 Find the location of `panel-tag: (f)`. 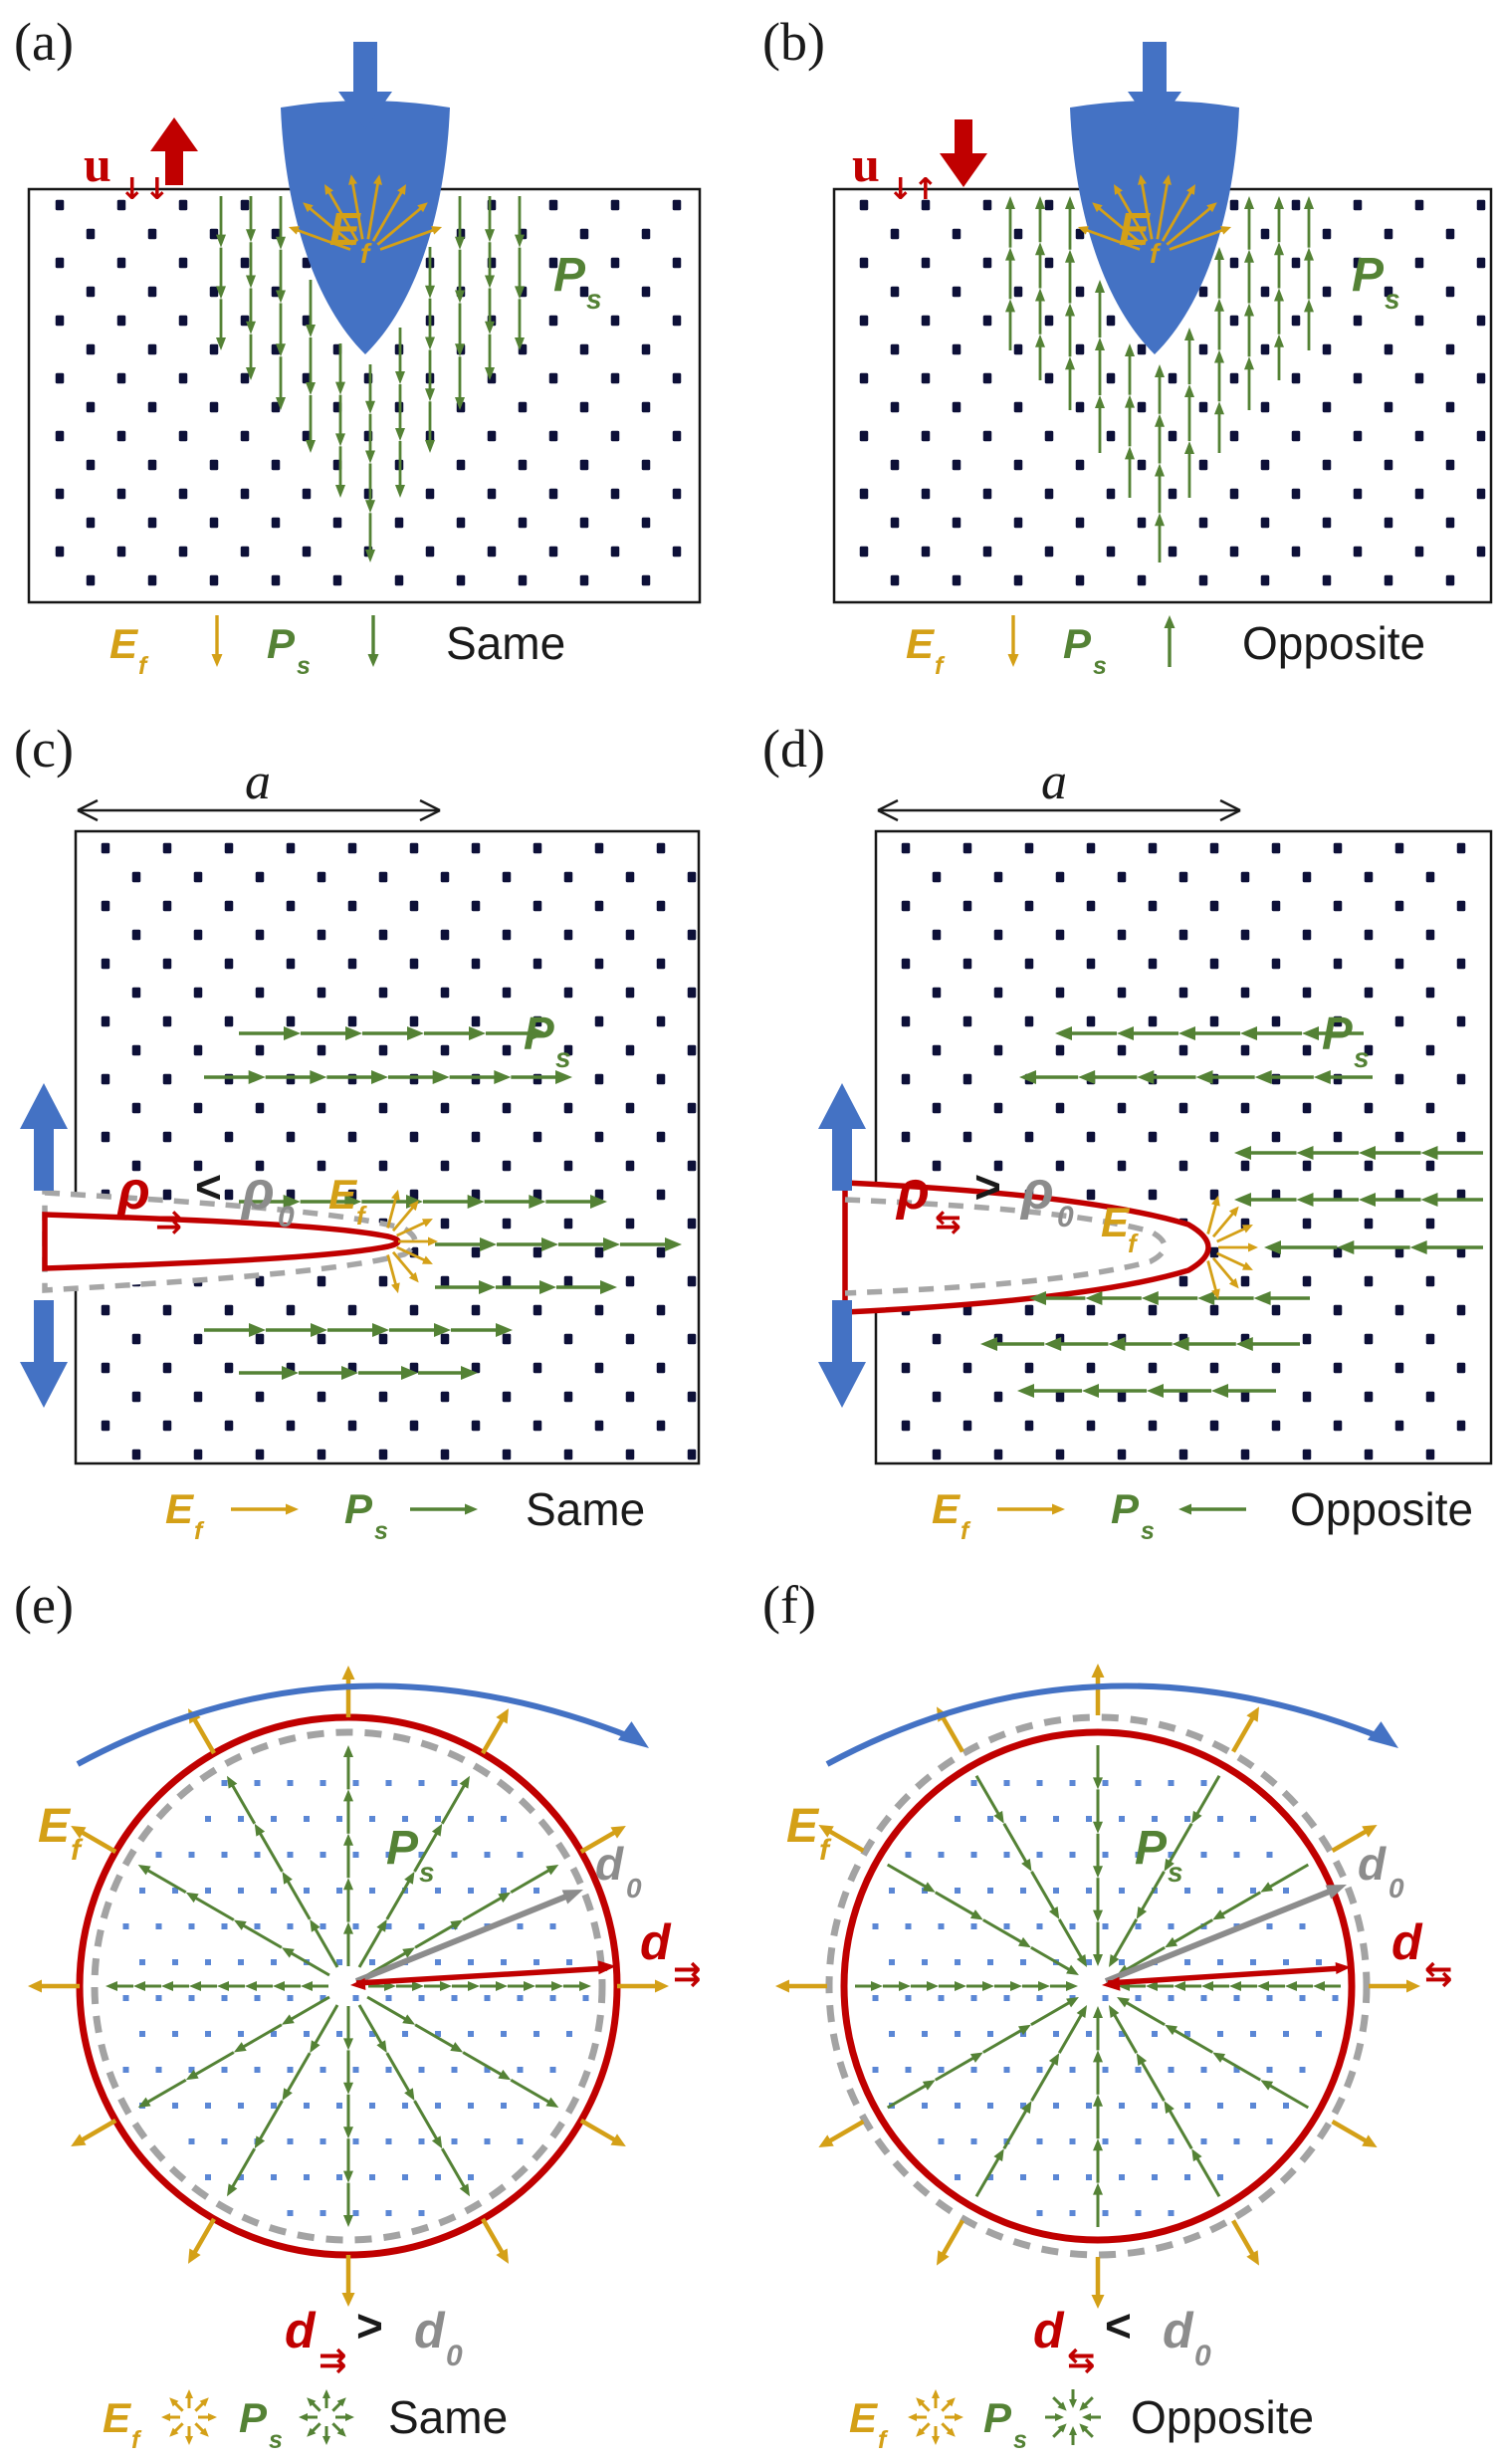

panel-tag: (f) is located at coordinates (789, 1605).